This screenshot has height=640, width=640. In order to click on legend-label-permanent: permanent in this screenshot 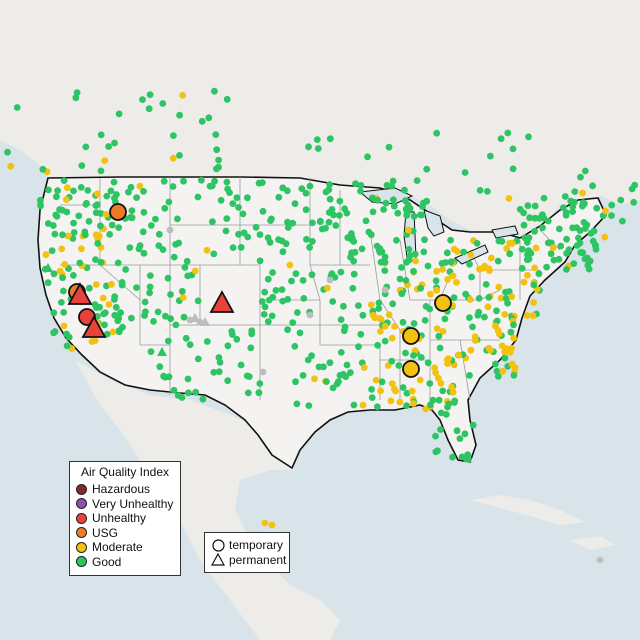, I will do `click(258, 559)`.